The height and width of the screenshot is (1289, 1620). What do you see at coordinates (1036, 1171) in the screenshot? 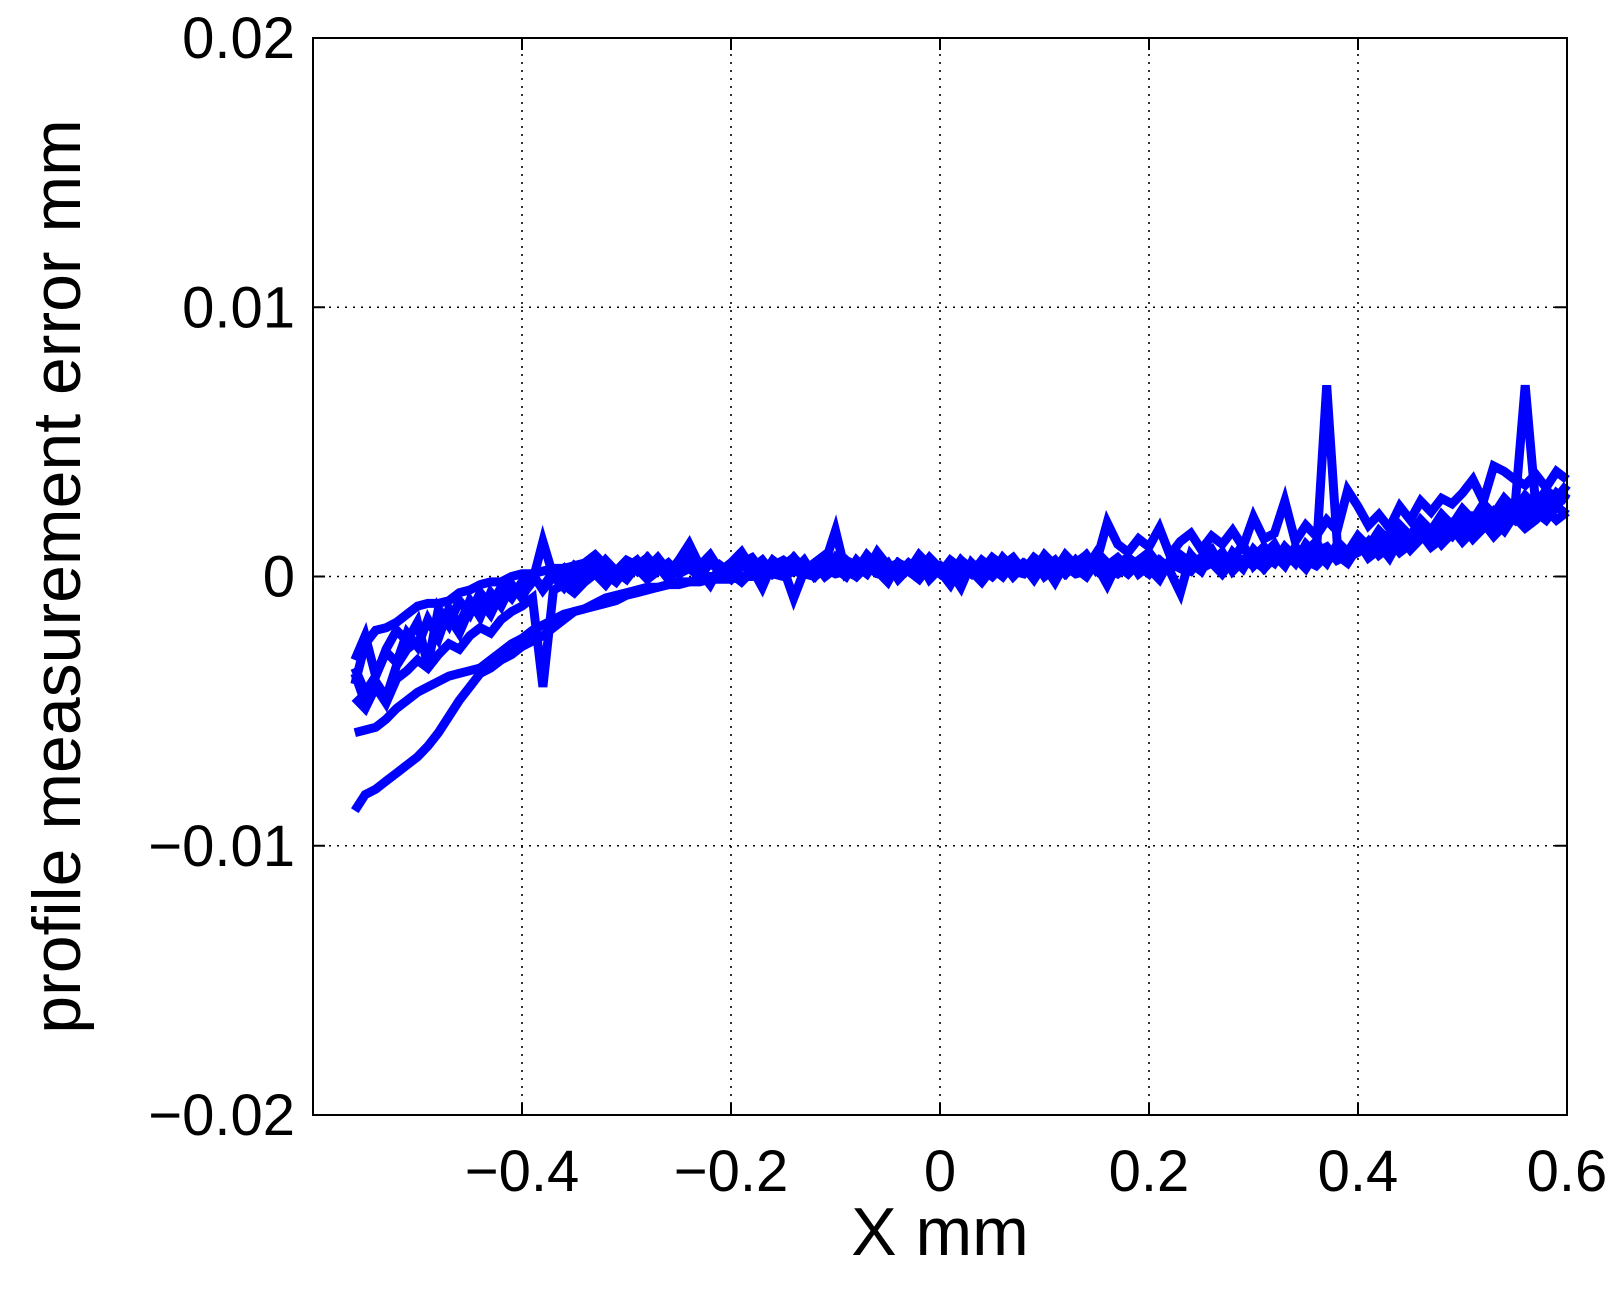
I see `x-axis-tick-labels: −0.4 −0.2 0 0.2 0.4 0.6` at bounding box center [1036, 1171].